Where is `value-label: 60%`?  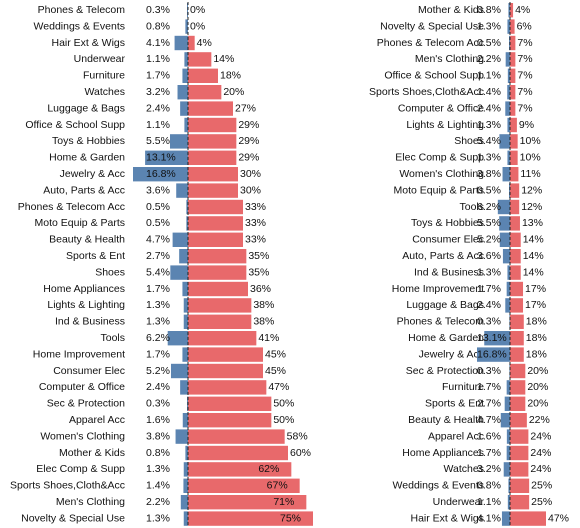
value-label: 60% is located at coordinates (300, 453).